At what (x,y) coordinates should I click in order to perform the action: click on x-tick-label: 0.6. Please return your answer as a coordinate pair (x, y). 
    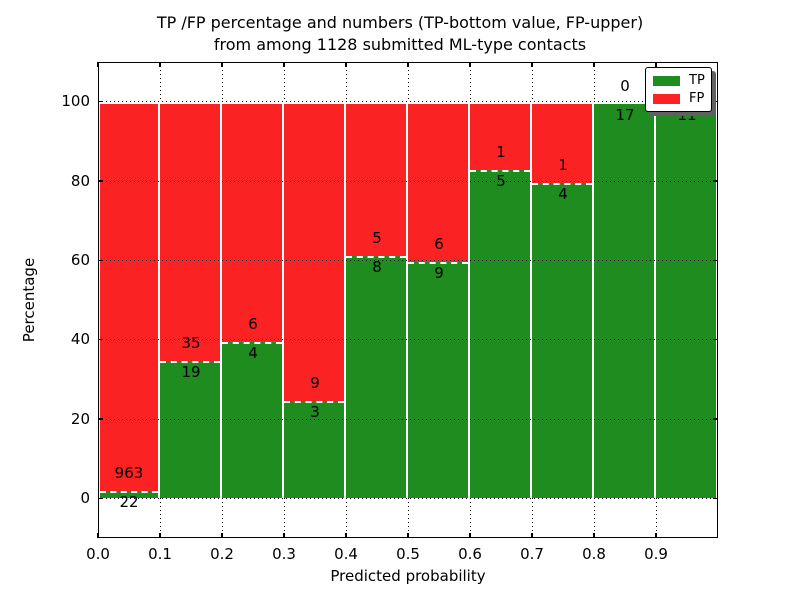
    Looking at the image, I should click on (470, 554).